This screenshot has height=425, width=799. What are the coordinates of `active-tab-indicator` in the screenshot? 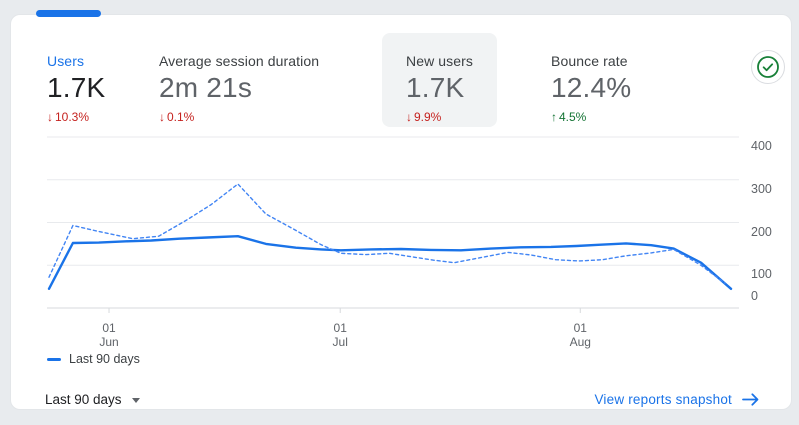 It's located at (68, 13).